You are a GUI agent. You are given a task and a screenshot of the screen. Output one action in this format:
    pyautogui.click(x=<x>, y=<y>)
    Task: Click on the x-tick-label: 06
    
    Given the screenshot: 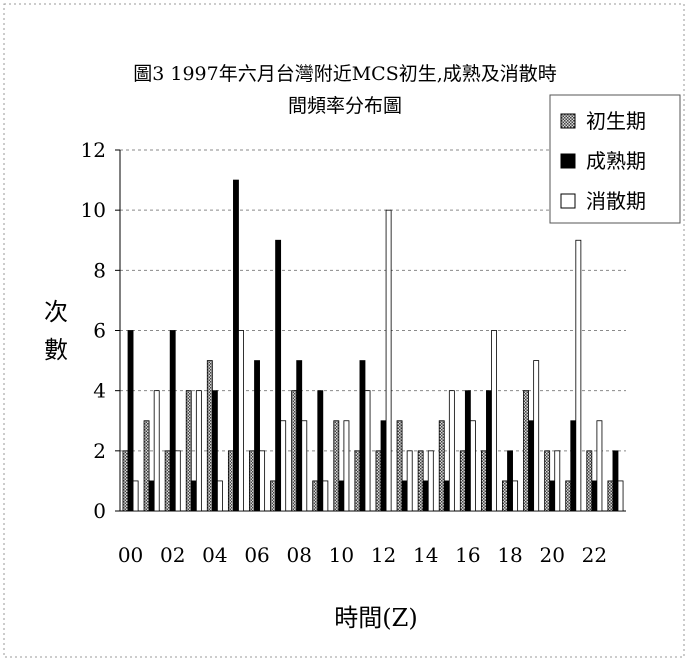 What is the action you would take?
    pyautogui.click(x=256, y=555)
    